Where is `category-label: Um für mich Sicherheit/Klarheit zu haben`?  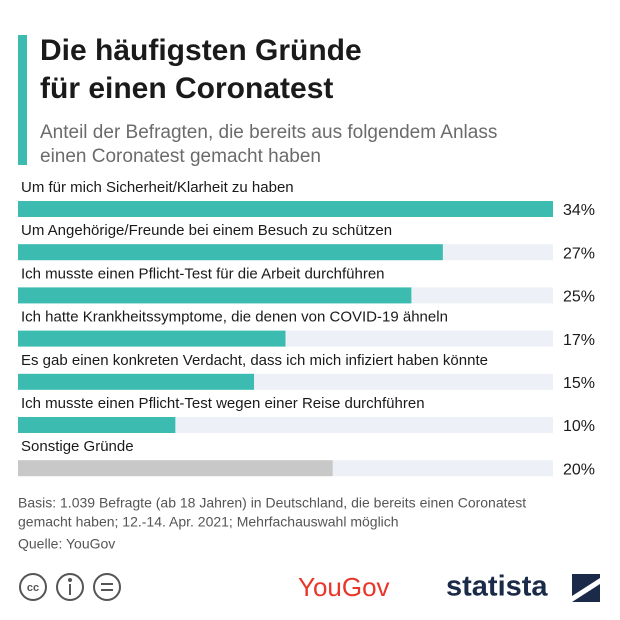 category-label: Um für mich Sicherheit/Klarheit zu haben is located at coordinates (157, 187).